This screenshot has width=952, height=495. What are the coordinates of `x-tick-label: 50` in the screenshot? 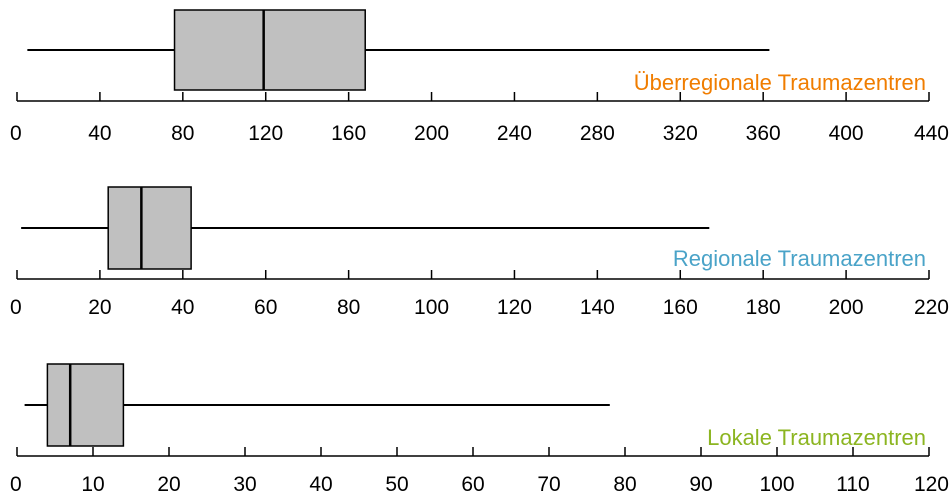 It's located at (396, 484).